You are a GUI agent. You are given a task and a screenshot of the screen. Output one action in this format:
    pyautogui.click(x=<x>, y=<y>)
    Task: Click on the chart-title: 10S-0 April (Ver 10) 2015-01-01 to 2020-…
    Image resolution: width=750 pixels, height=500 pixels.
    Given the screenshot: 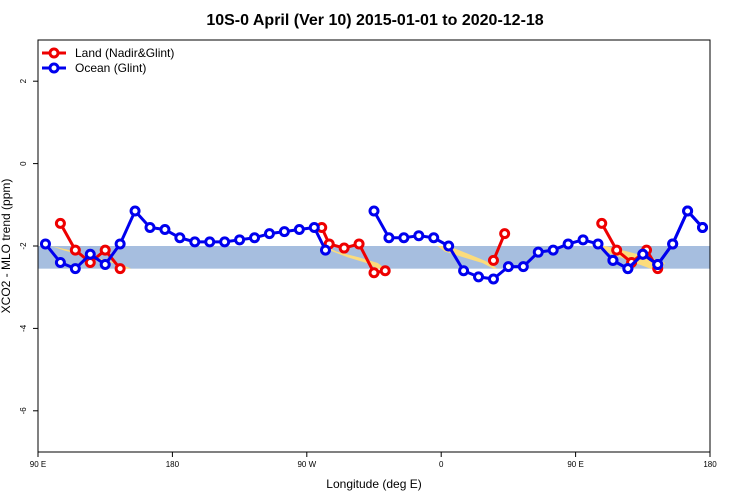 What is the action you would take?
    pyautogui.click(x=374, y=20)
    